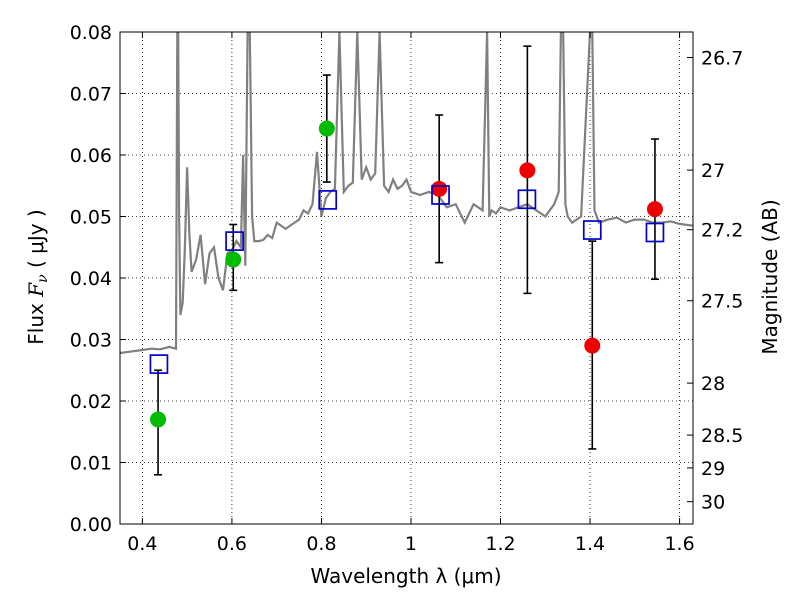  Describe the element at coordinates (590, 544) in the screenshot. I see `x-tick-label: 1.4` at that location.